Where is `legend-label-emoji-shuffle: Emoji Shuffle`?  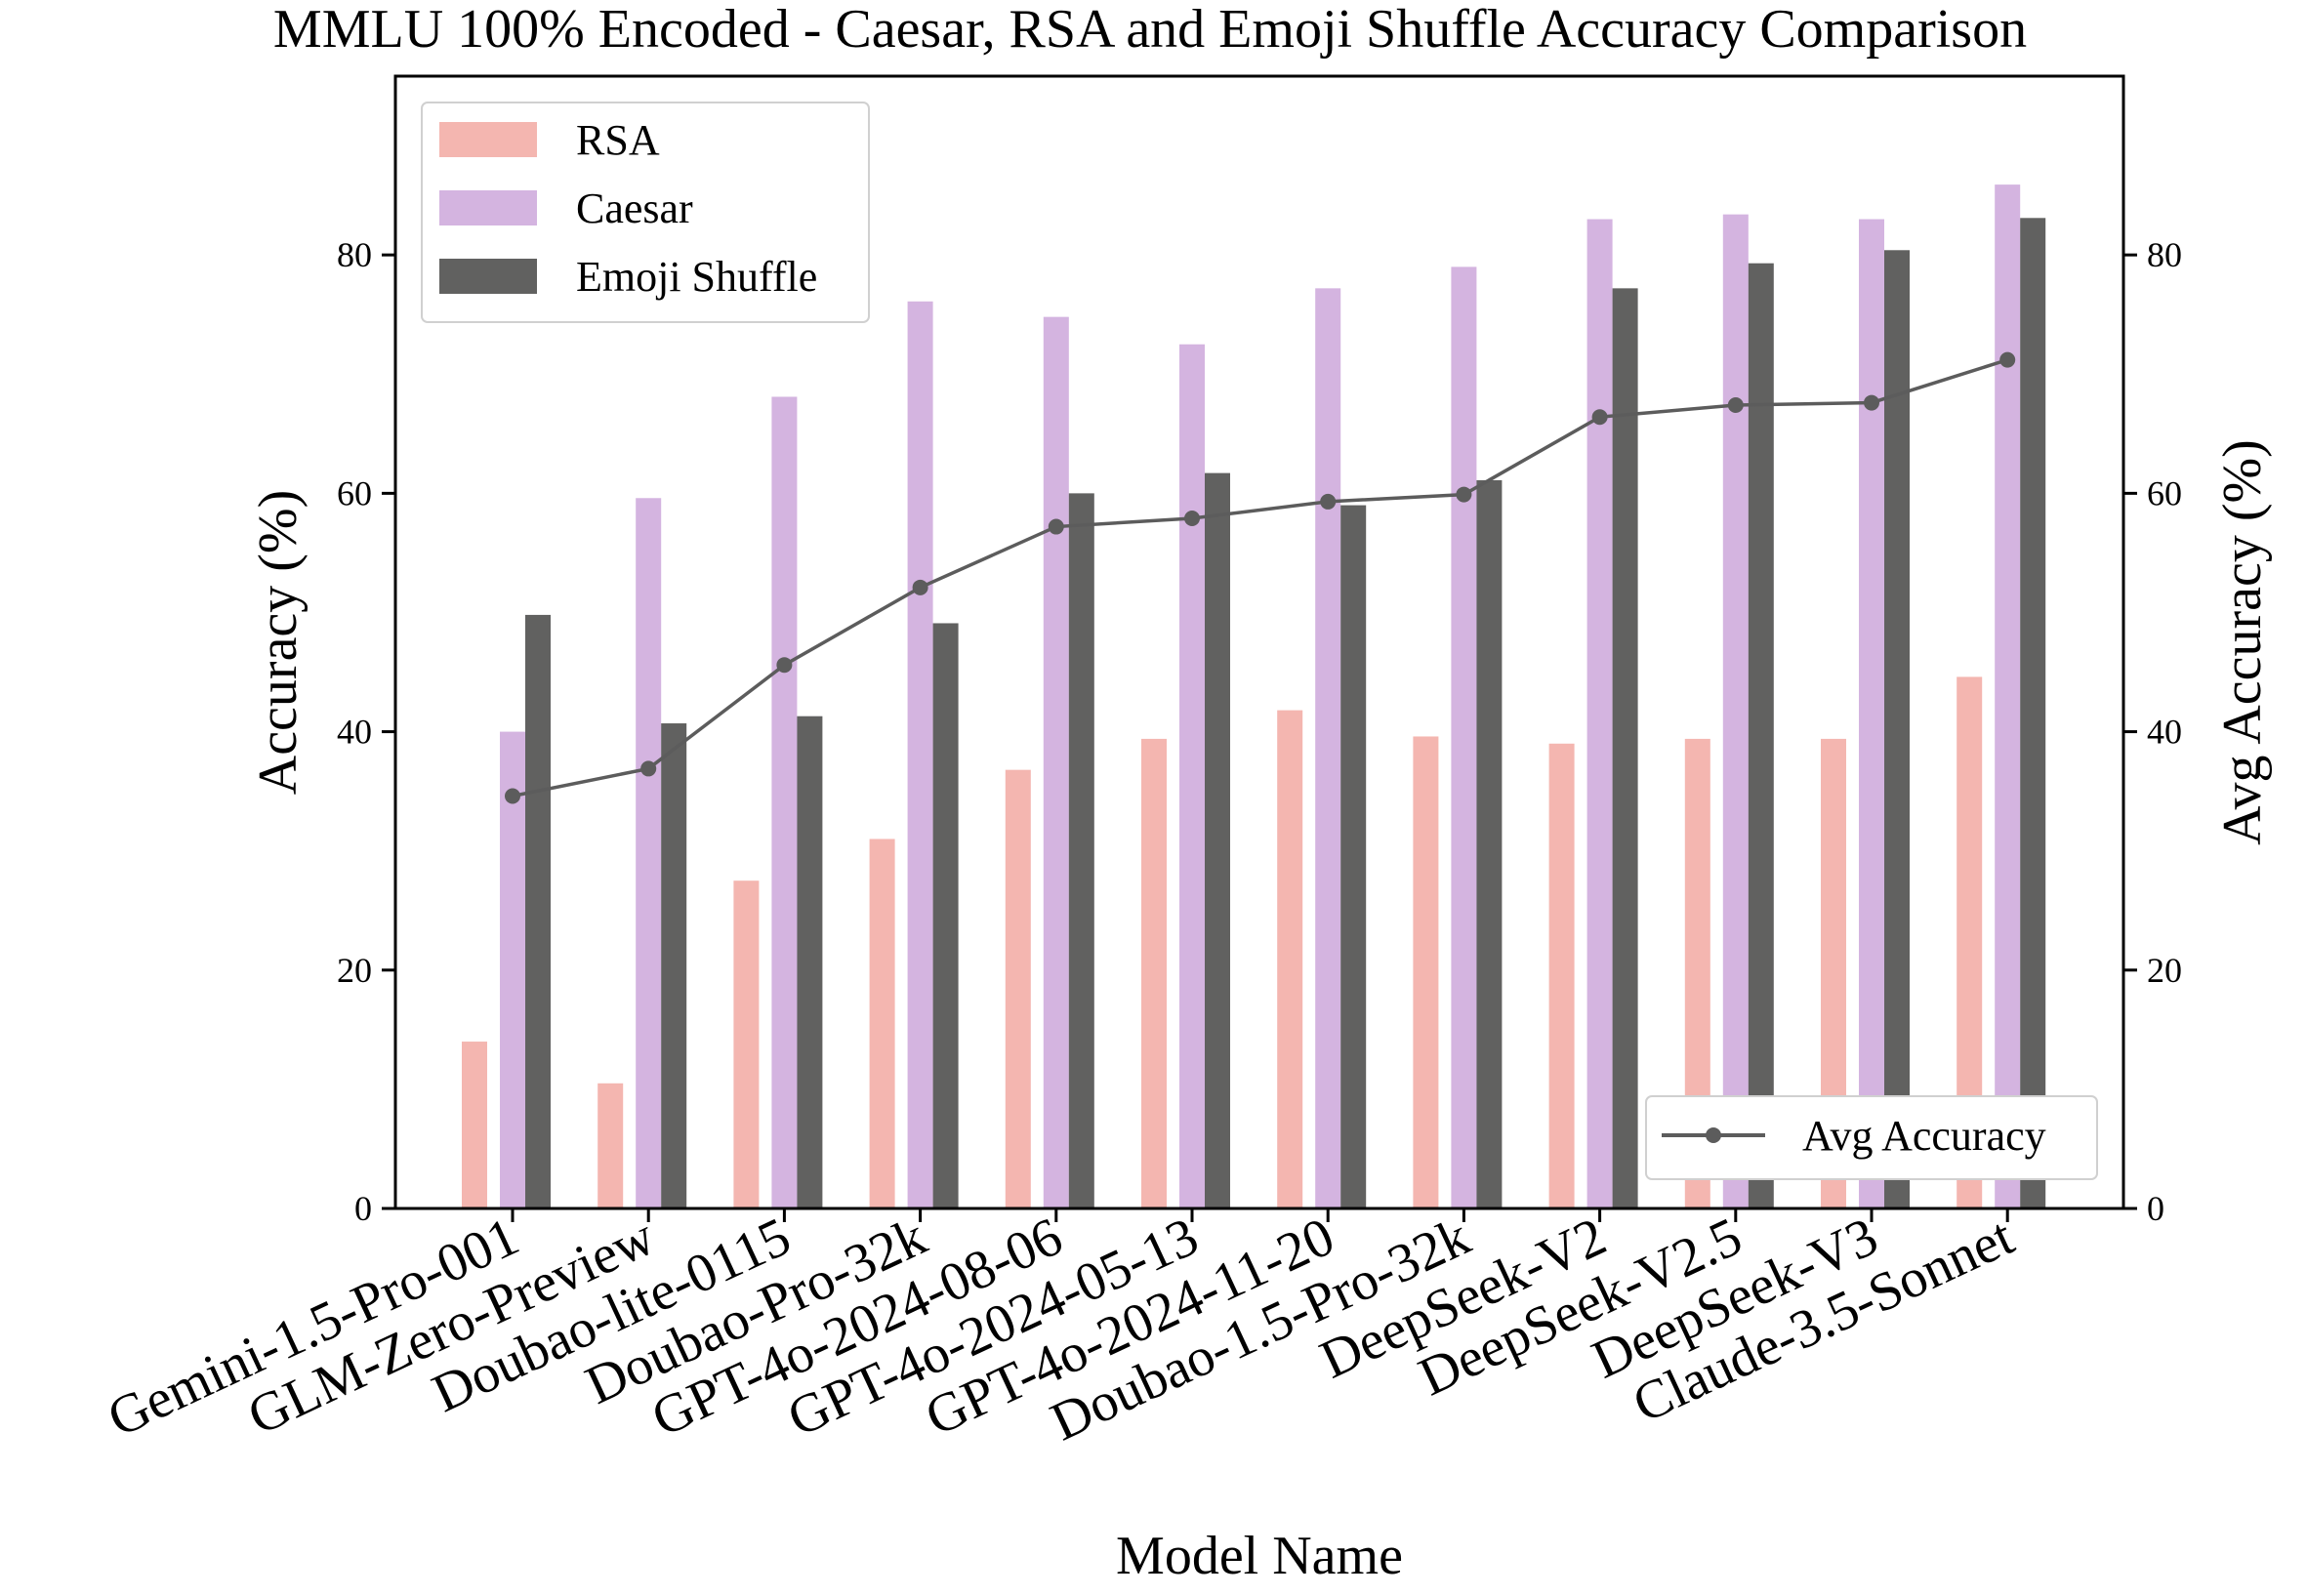 legend-label-emoji-shuffle: Emoji Shuffle is located at coordinates (696, 277).